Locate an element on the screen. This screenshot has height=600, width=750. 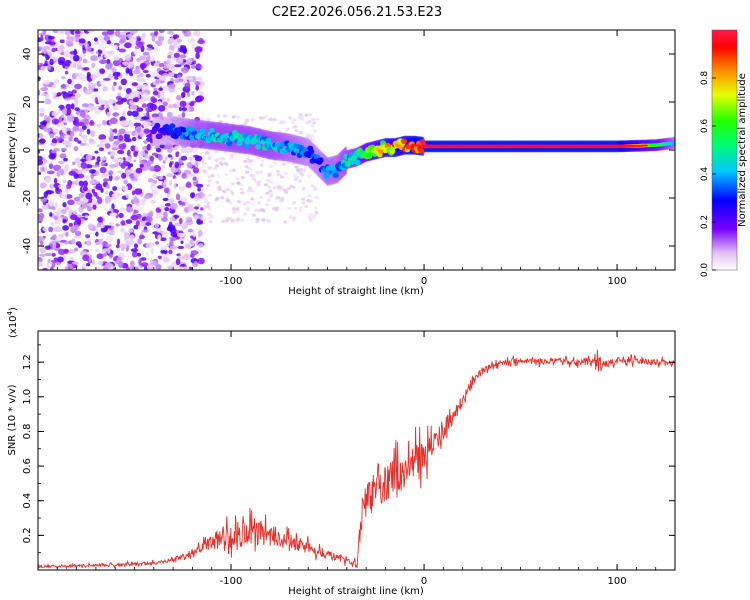
snr-scale-close: ) is located at coordinates (13, 309).